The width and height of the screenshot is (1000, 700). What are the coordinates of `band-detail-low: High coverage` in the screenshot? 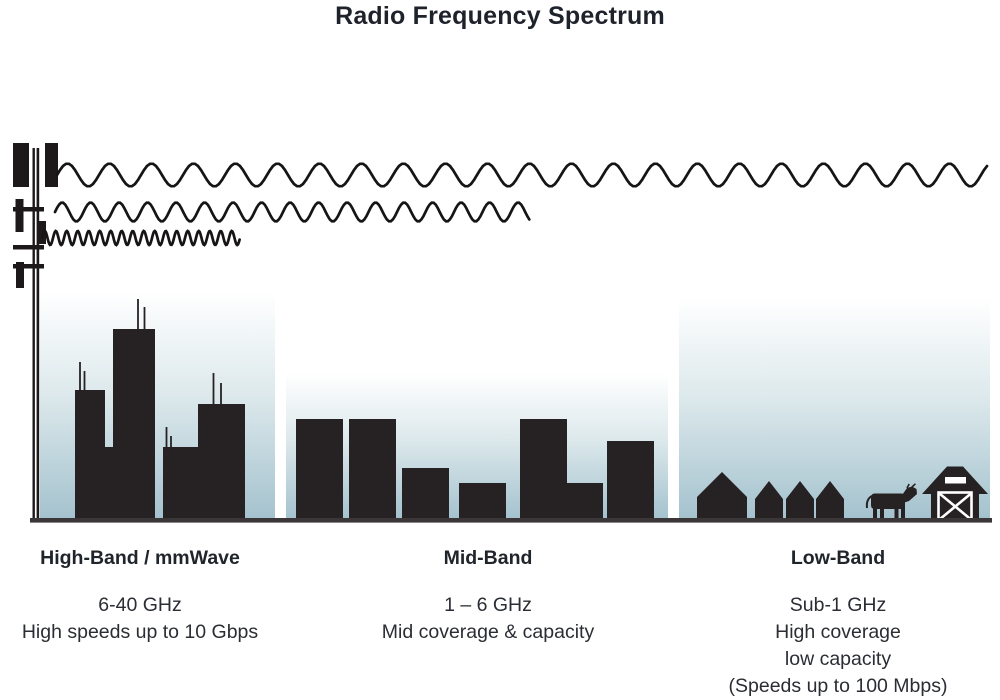 It's located at (838, 632).